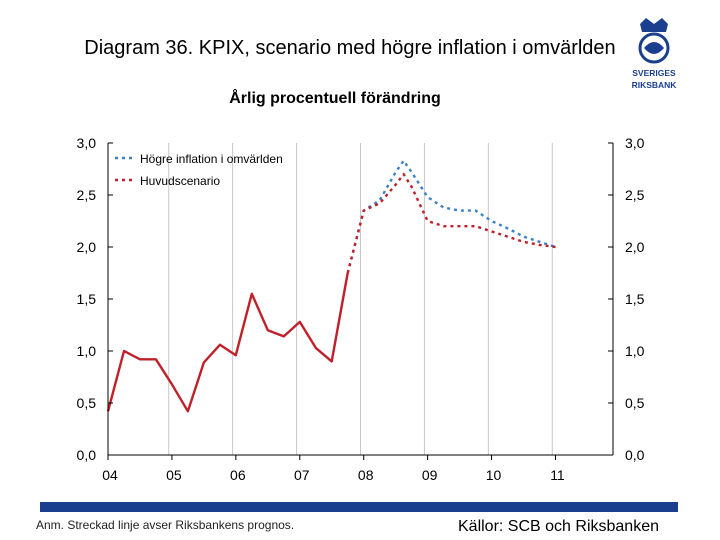 The image size is (720, 540). What do you see at coordinates (654, 25) in the screenshot?
I see `crown-icon` at bounding box center [654, 25].